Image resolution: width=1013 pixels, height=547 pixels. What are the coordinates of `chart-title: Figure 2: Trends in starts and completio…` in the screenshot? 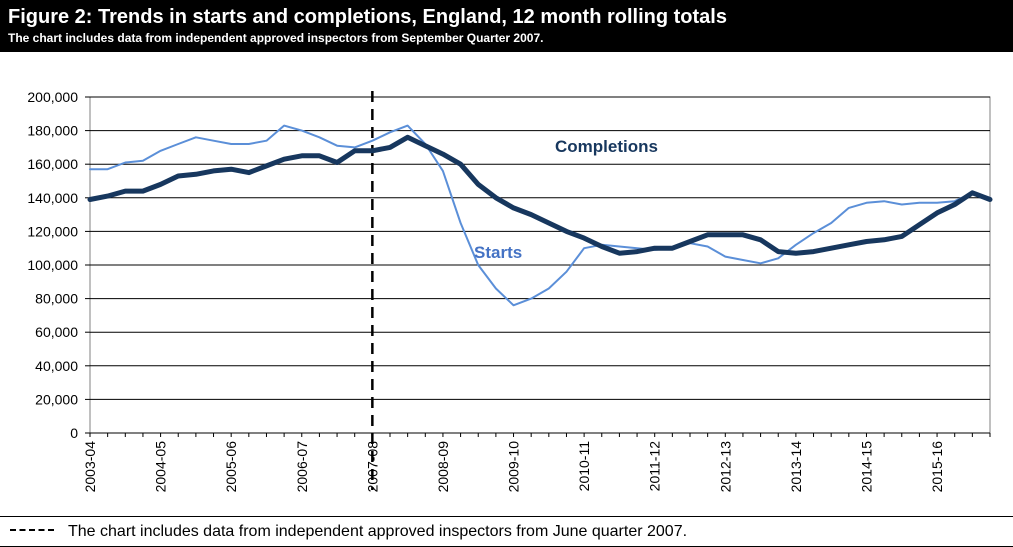 It's located at (367, 17).